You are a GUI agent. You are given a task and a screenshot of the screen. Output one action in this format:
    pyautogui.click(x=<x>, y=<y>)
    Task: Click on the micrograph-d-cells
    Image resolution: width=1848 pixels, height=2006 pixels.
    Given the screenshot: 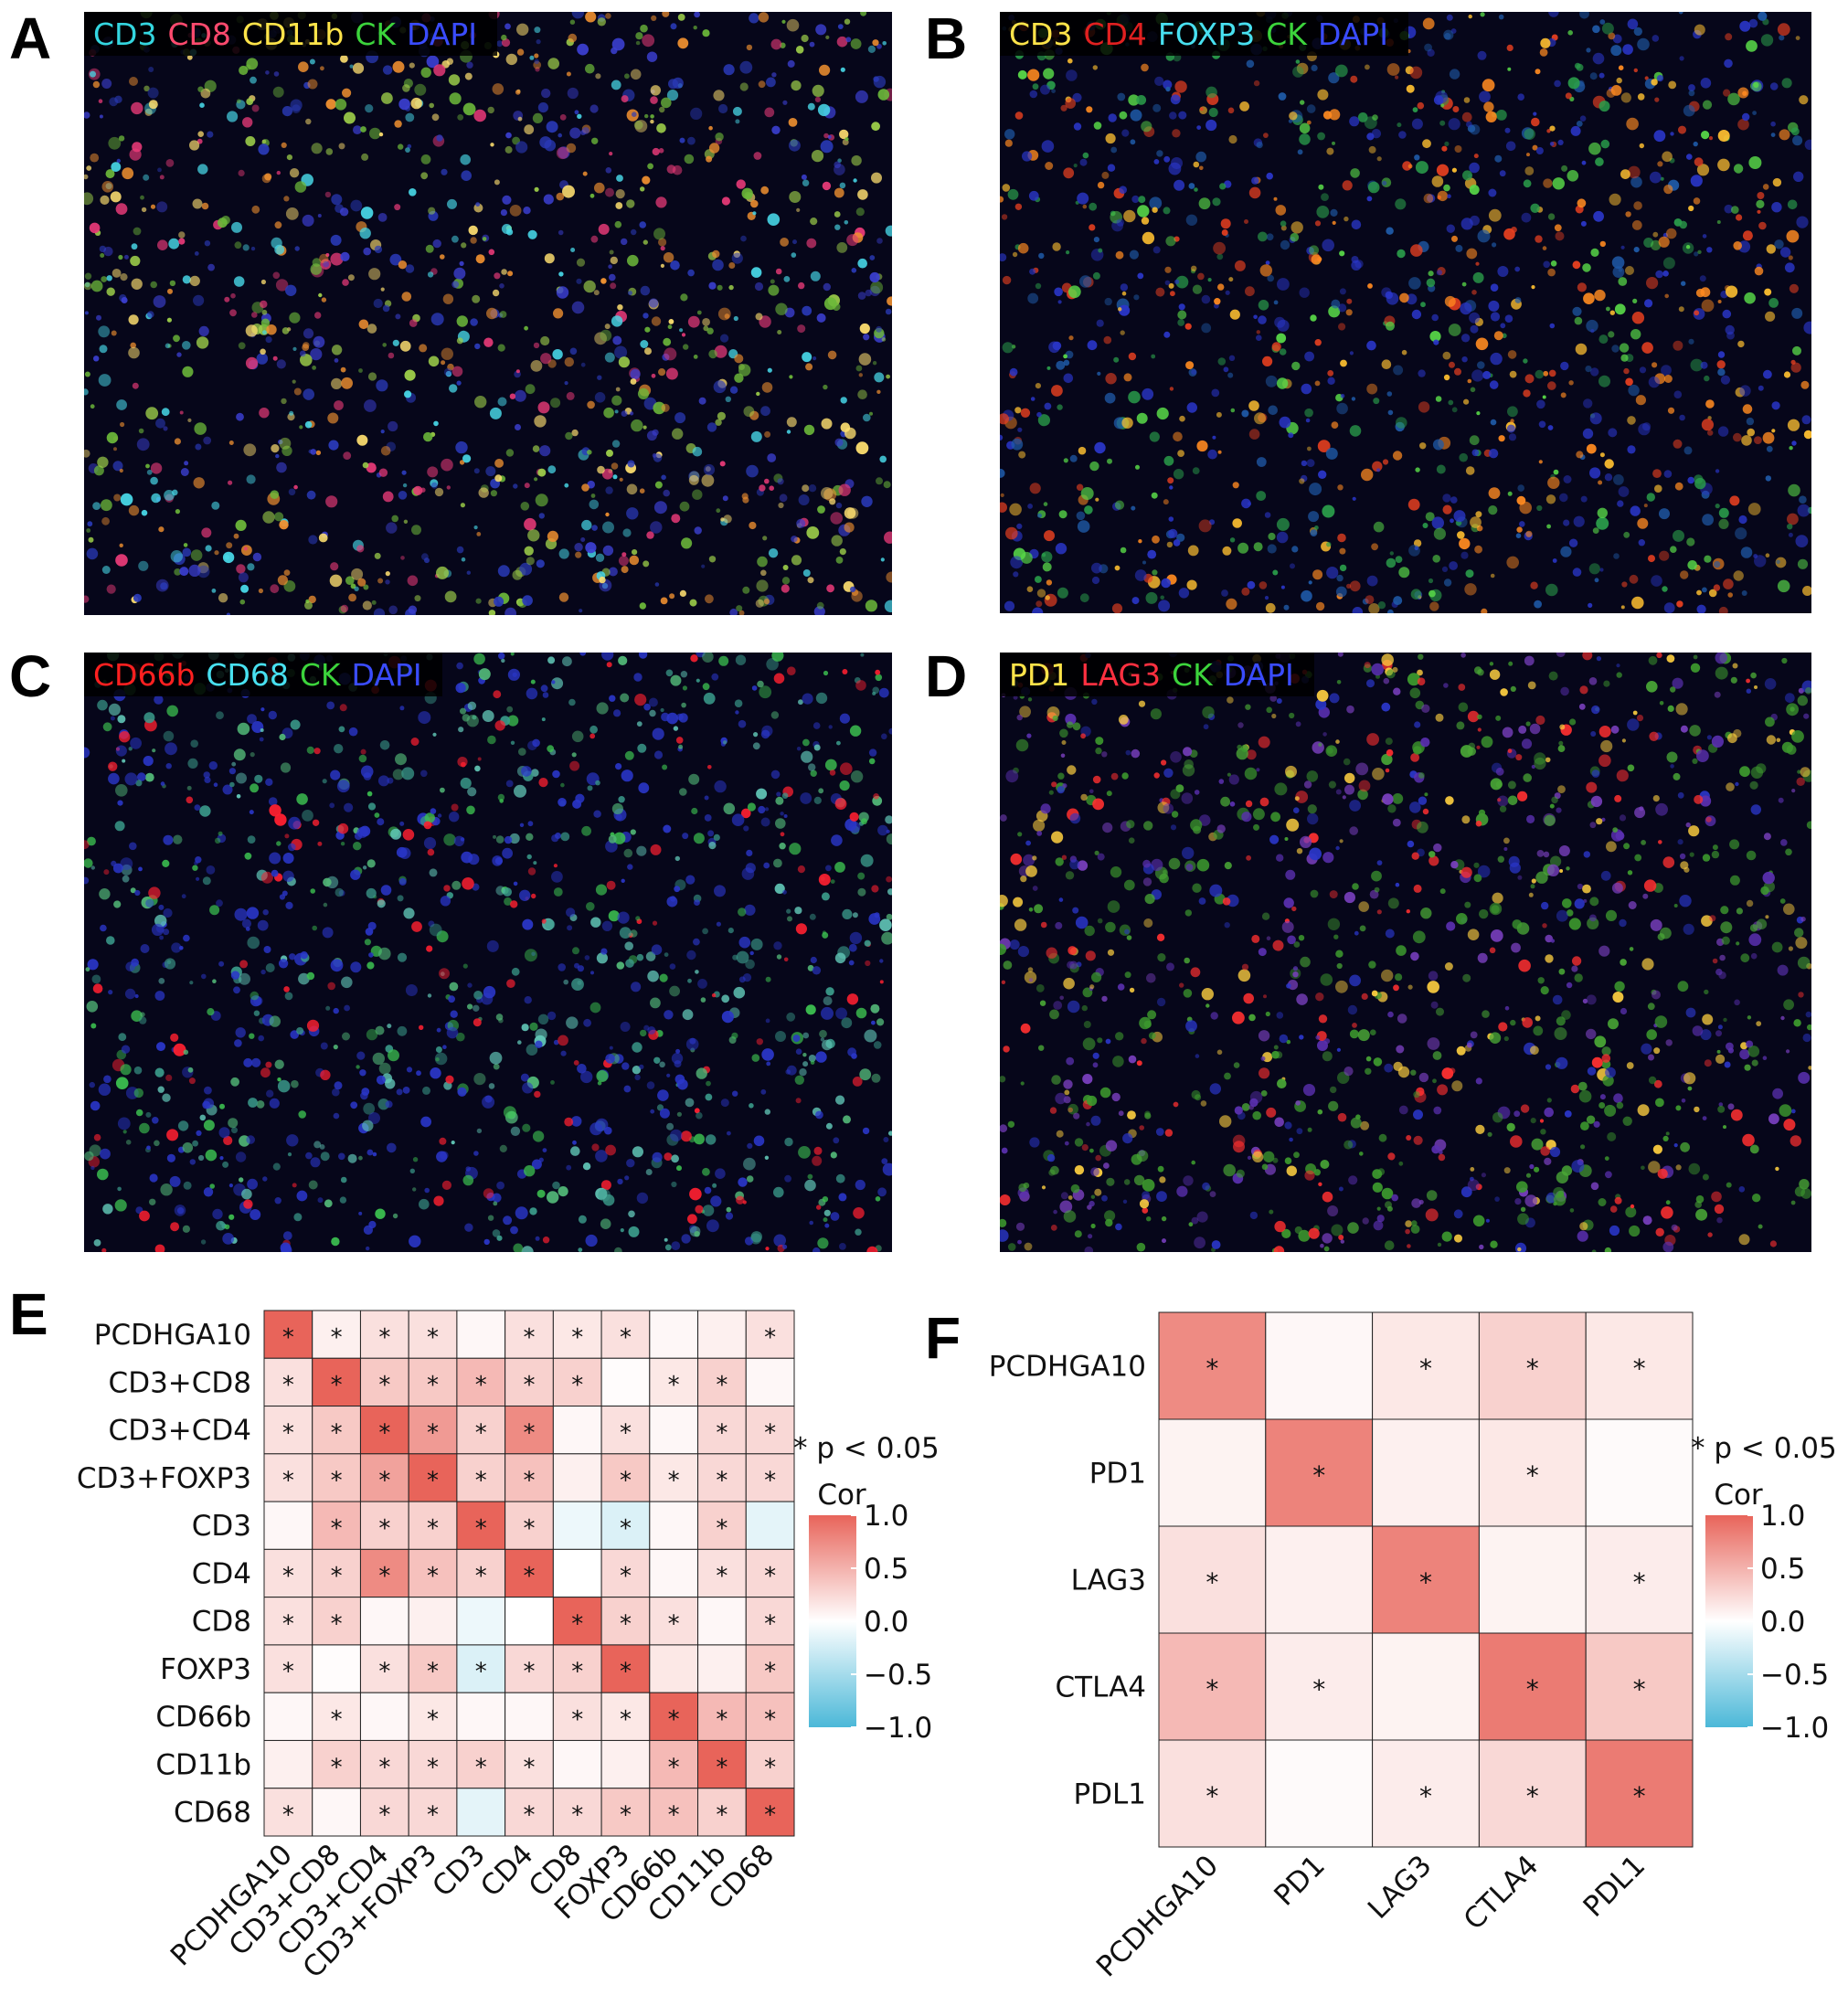 What is the action you would take?
    pyautogui.click(x=1405, y=953)
    